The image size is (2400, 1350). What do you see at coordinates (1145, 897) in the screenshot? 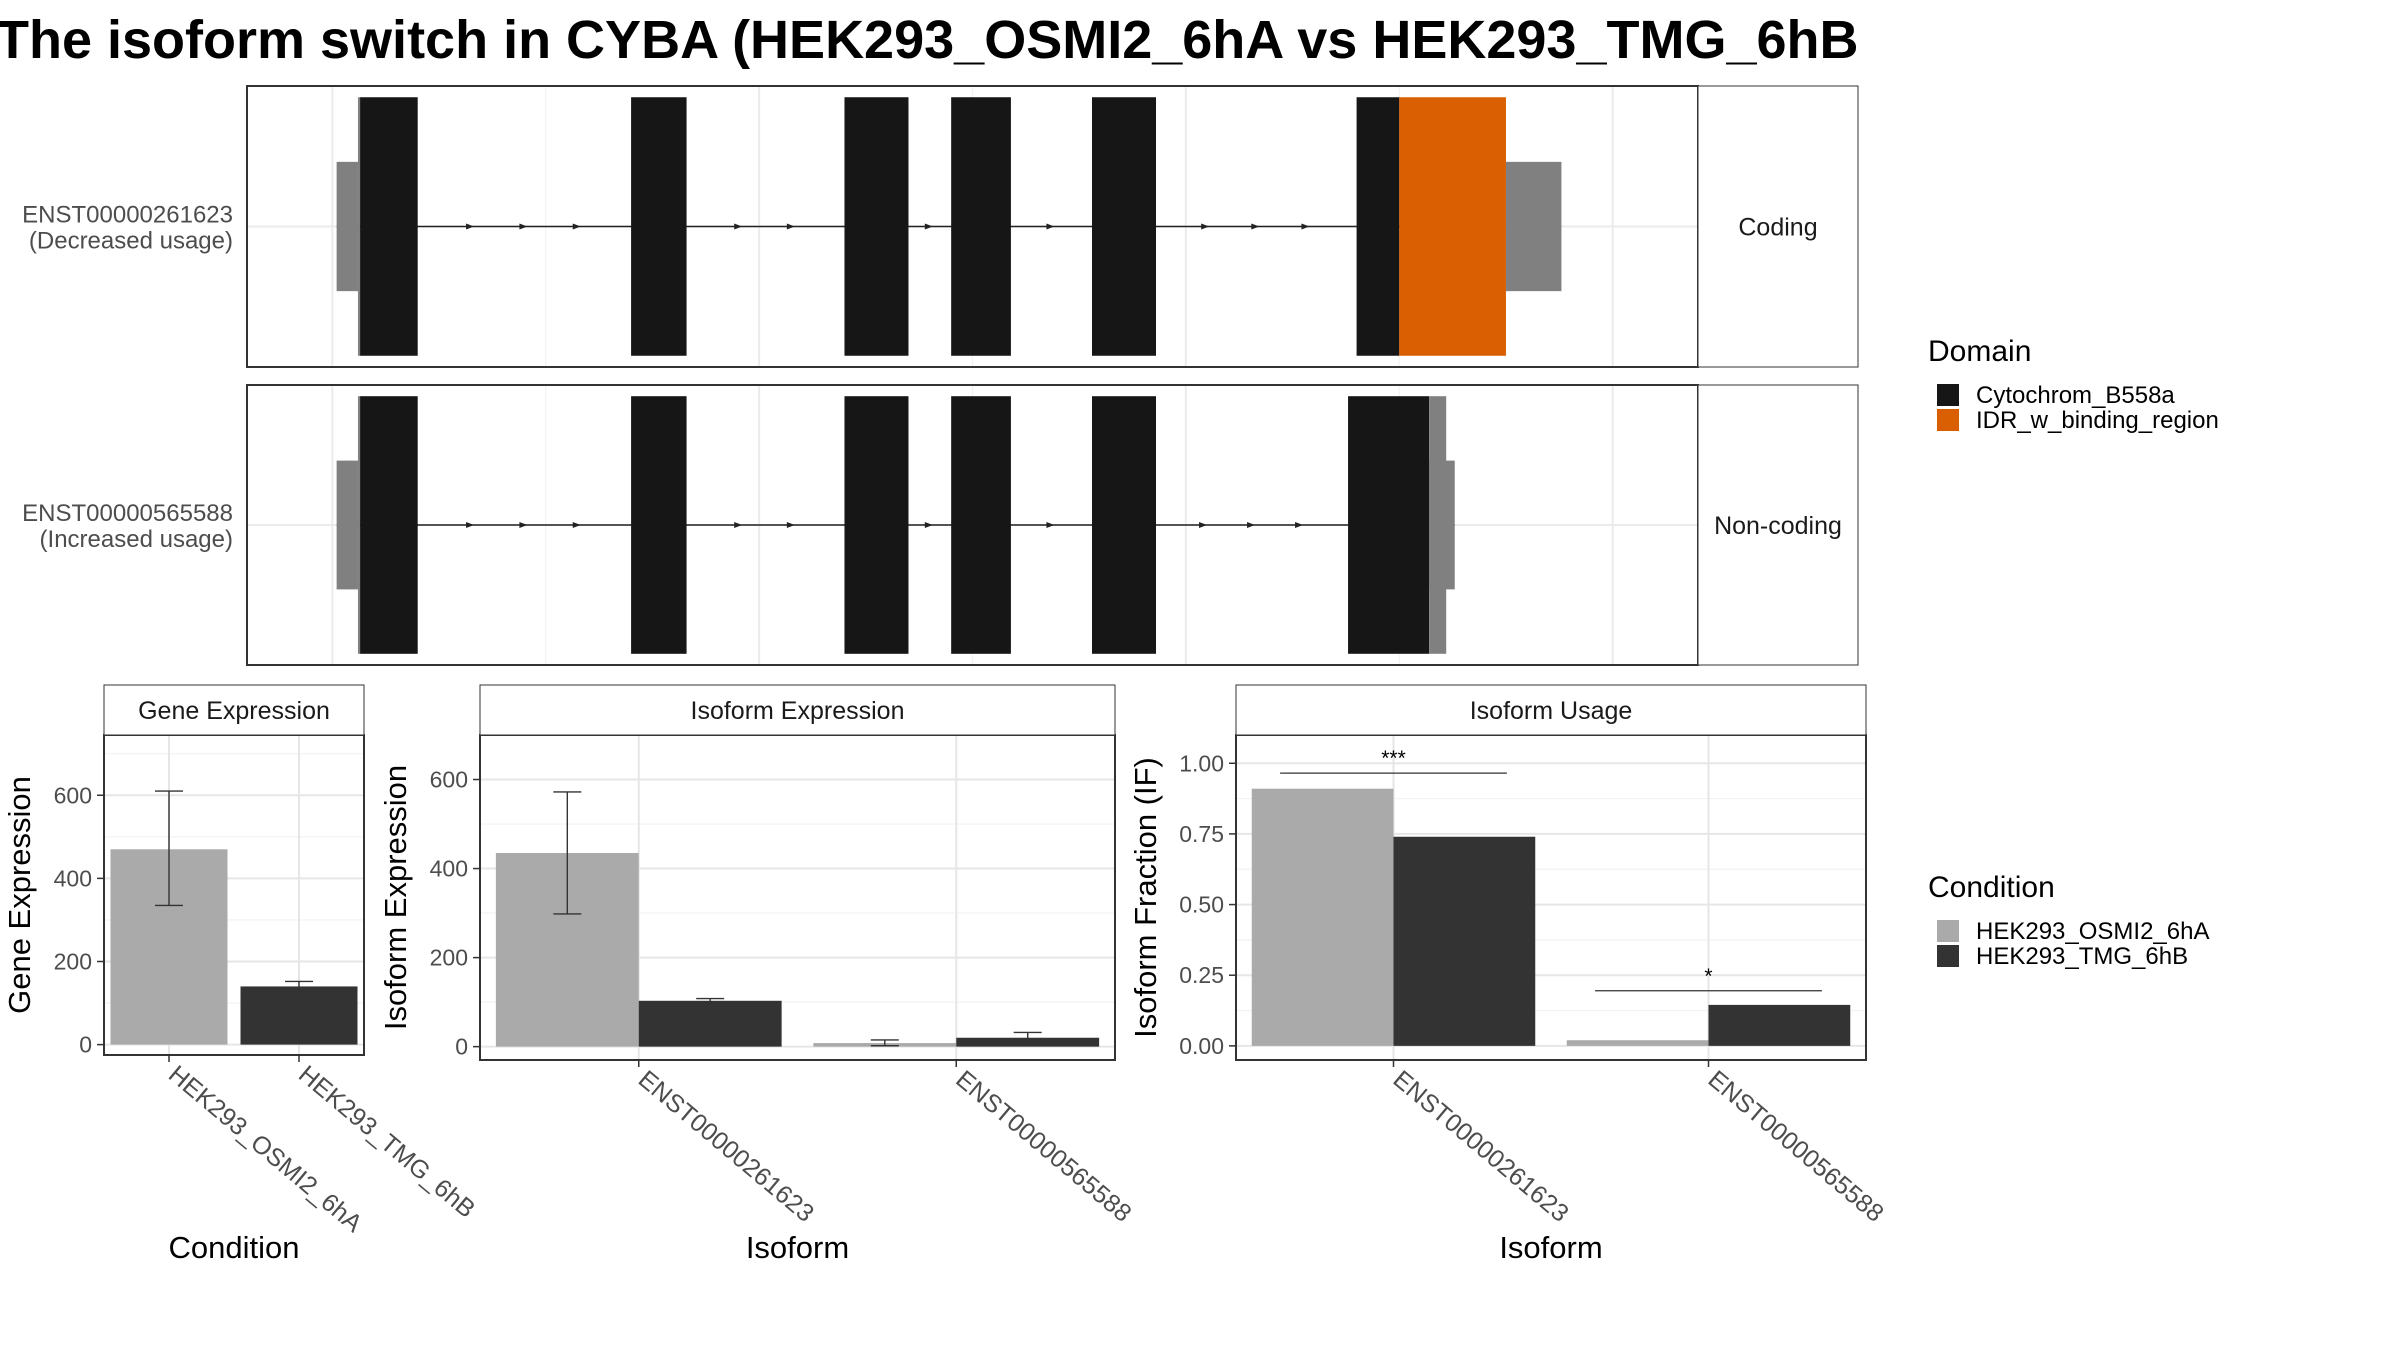
I see `y-axis-title: Isoform Fraction (IF)` at bounding box center [1145, 897].